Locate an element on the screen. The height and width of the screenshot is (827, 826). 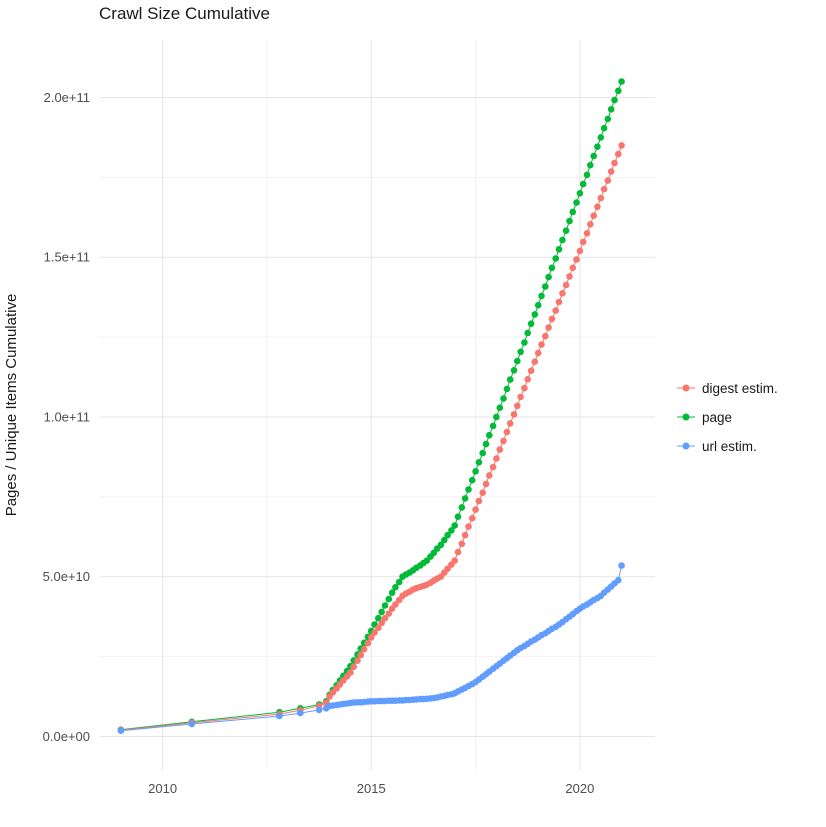
legend-label: page is located at coordinates (717, 417).